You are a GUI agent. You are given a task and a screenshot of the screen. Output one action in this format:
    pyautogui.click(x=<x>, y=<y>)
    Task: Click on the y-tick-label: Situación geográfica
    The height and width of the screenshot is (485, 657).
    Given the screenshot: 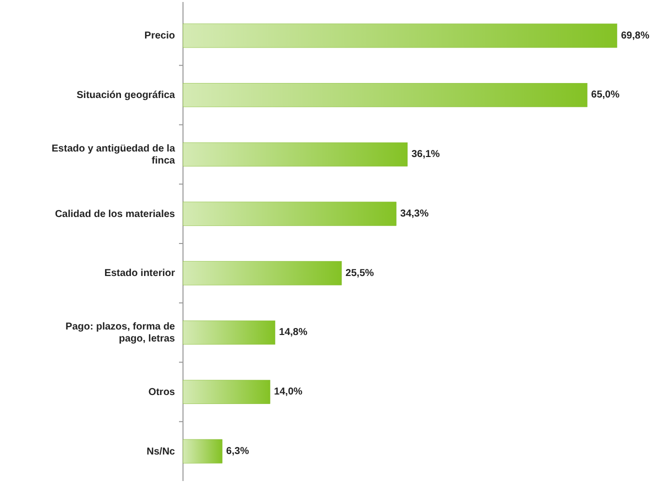 What is the action you would take?
    pyautogui.click(x=126, y=95)
    